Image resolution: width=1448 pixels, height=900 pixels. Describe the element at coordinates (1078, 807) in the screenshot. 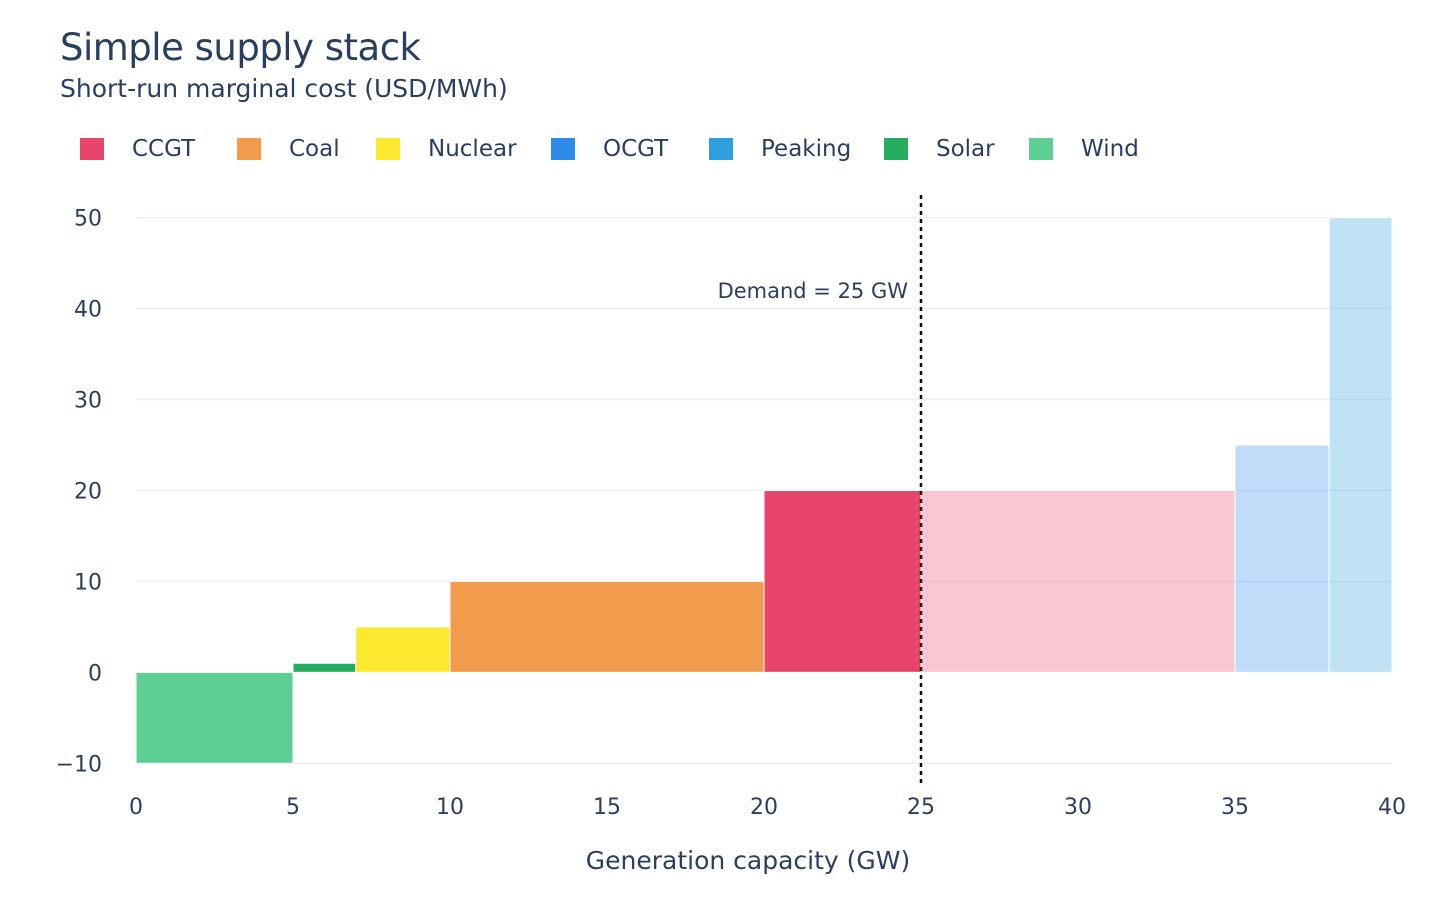

I see `x-tick-label: 30` at that location.